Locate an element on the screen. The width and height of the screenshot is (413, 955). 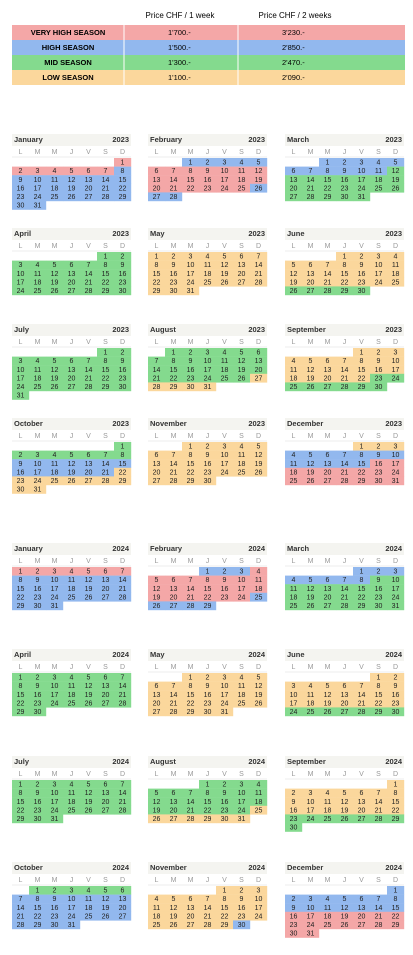
day-number: 15 is located at coordinates (106, 274).